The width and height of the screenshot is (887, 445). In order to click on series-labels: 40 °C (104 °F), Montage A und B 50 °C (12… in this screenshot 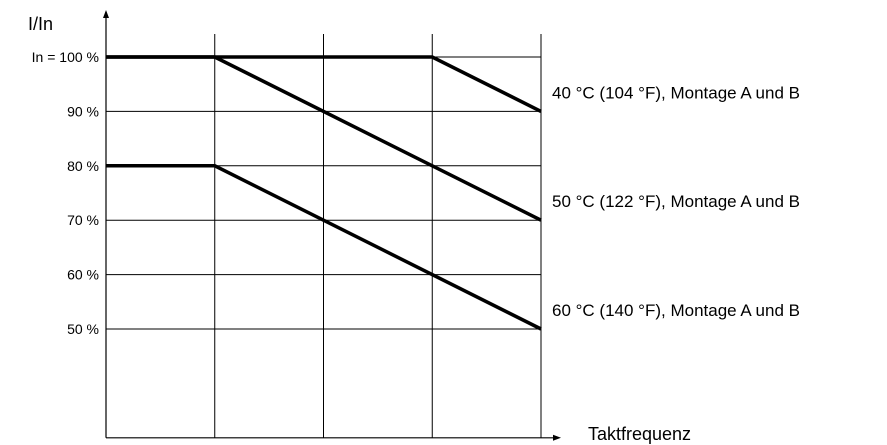, I will do `click(676, 201)`.